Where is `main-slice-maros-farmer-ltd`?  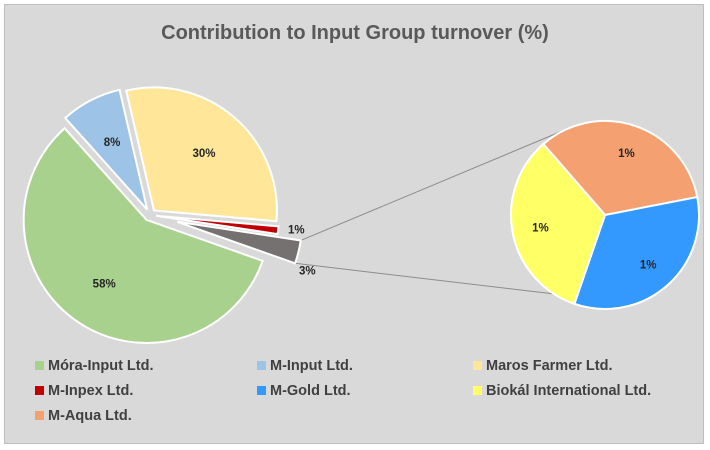
main-slice-maros-farmer-ltd is located at coordinates (201, 154).